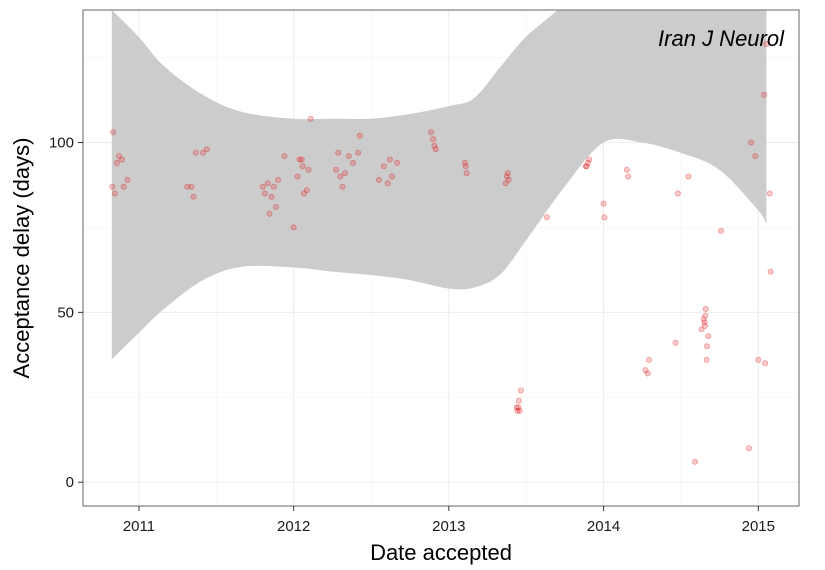  I want to click on x-axis-title: Date accepted, so click(441, 552).